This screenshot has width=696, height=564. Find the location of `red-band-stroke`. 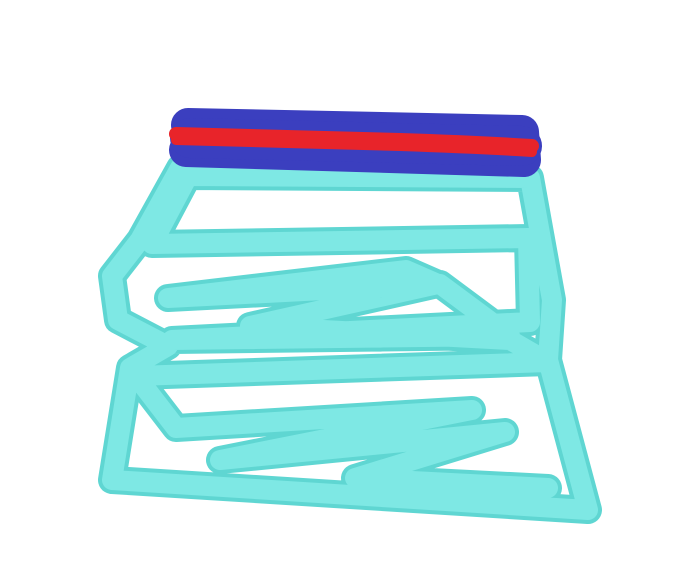

red-band-stroke is located at coordinates (354, 140).